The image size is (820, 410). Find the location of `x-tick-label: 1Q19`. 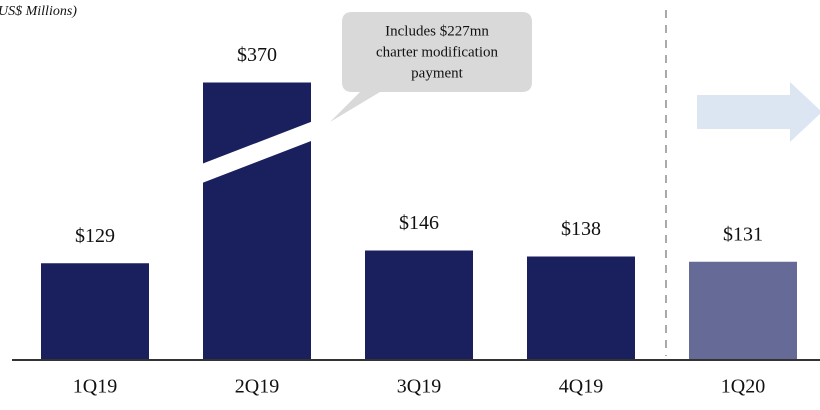

x-tick-label: 1Q19 is located at coordinates (95, 387).